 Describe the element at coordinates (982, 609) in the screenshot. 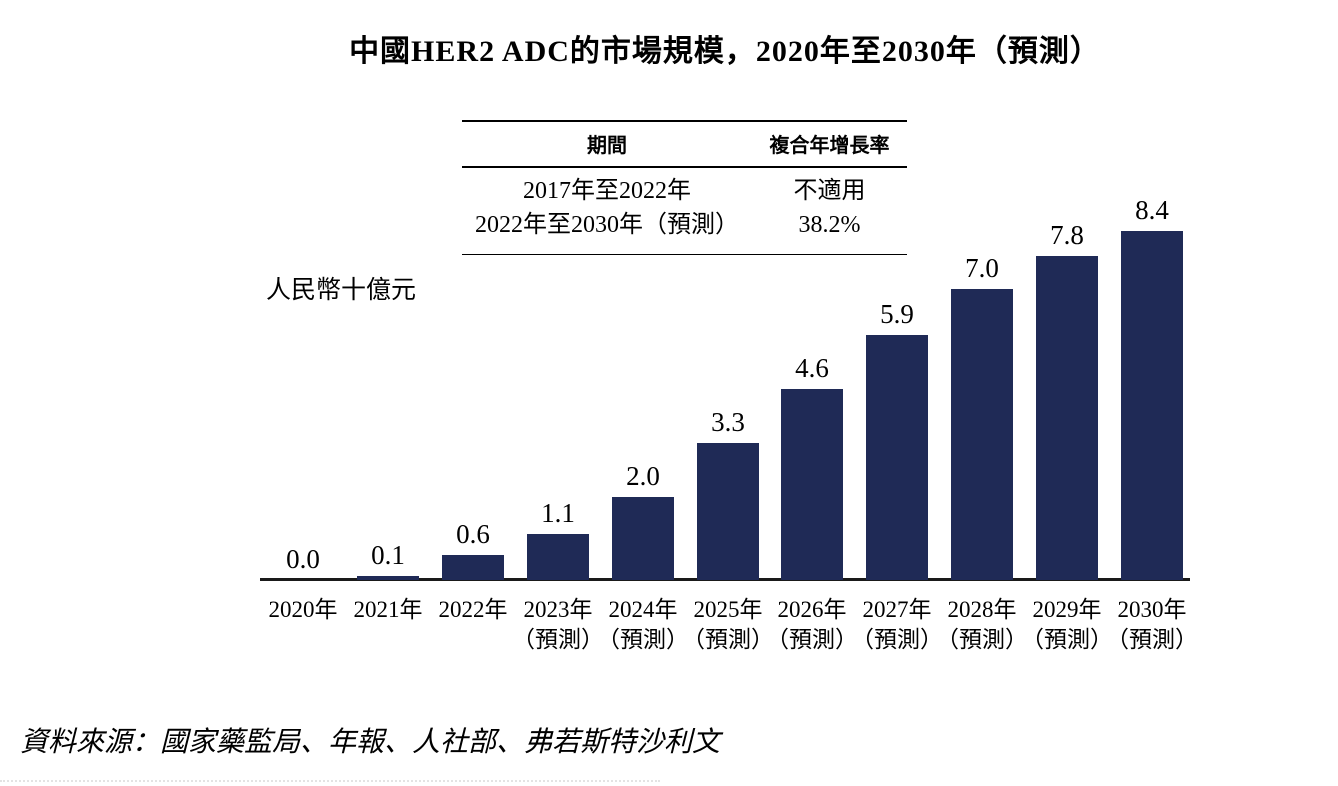

I see `x-axis-label-year: 2028年` at that location.